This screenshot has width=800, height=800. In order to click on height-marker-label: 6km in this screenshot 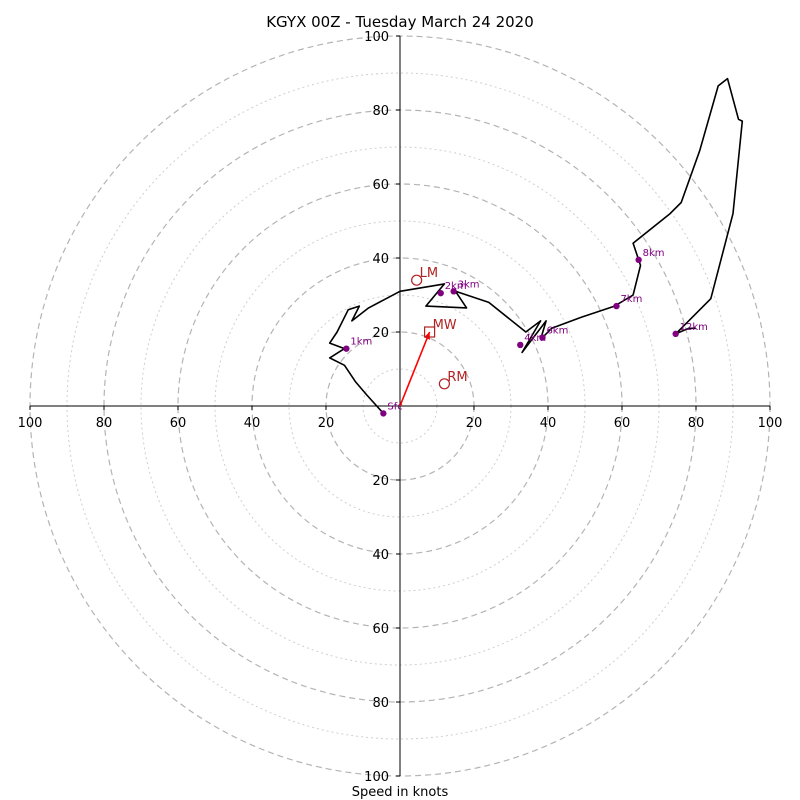, I will do `click(557, 331)`.